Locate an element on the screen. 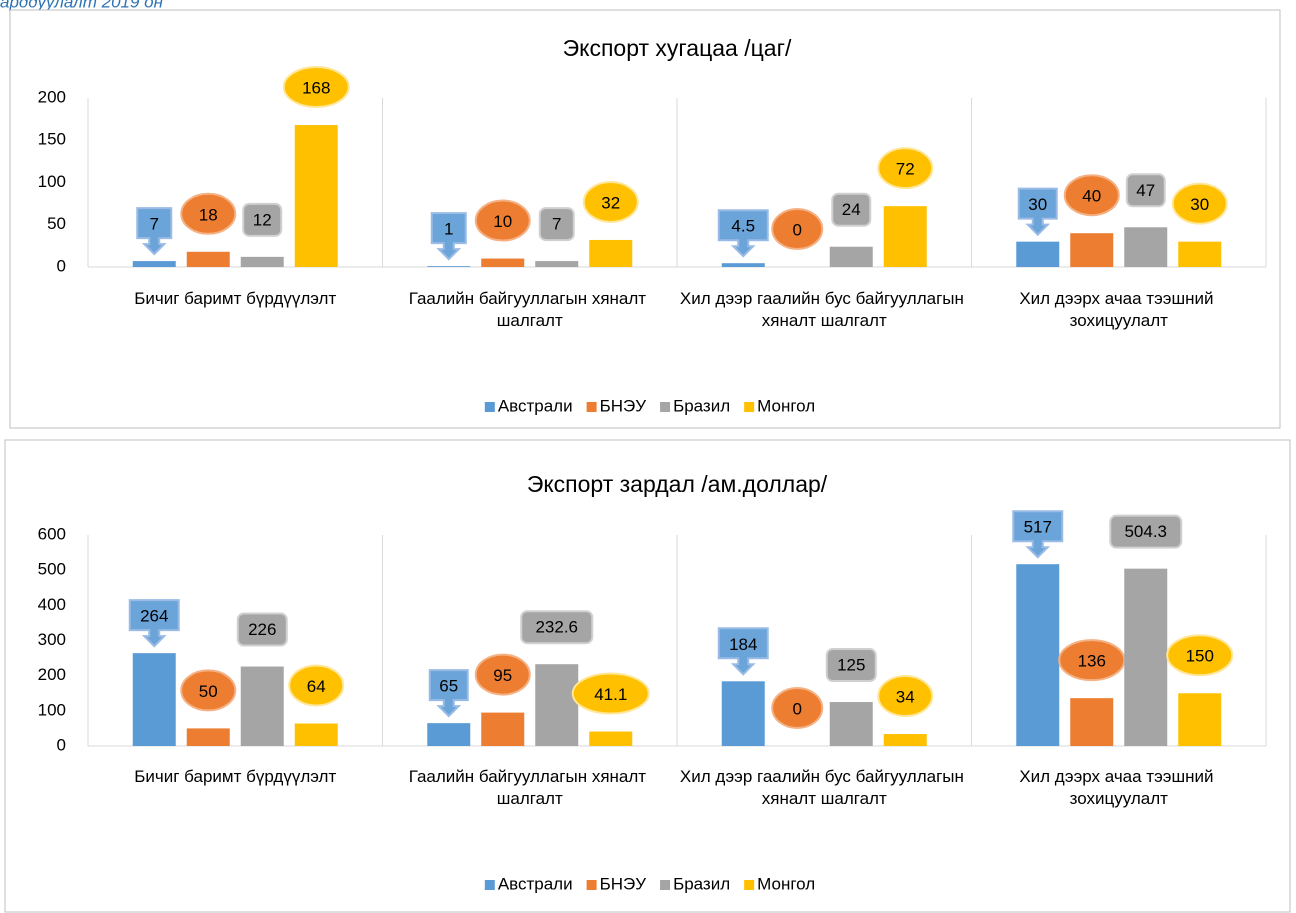 This screenshot has height=913, width=1296. x-tick-label: Гаалийн байгууллагын хяналт шалгалт is located at coordinates (530, 309).